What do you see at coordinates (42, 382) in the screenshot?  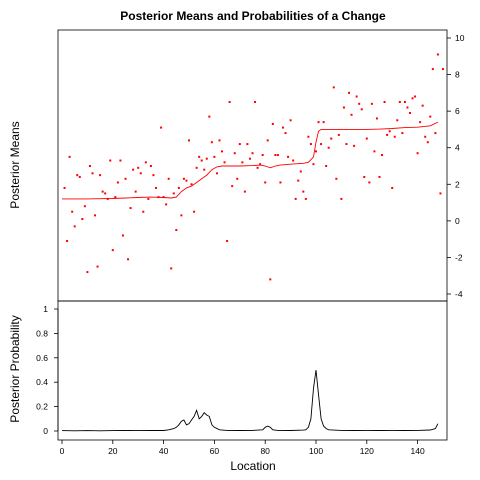 I see `probability-y-tick-label: 0.4` at bounding box center [42, 382].